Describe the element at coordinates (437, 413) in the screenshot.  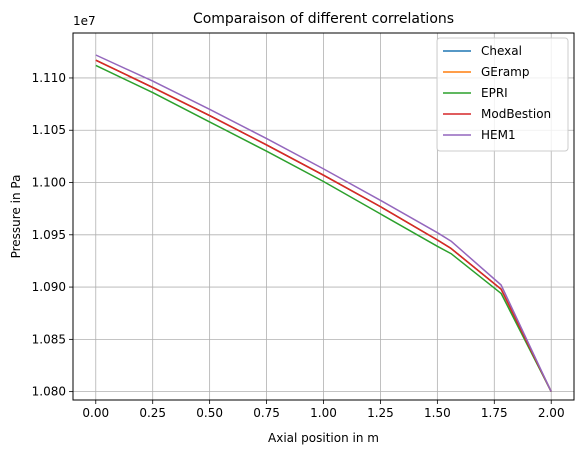
I see `x-tick-label: 1.50` at that location.